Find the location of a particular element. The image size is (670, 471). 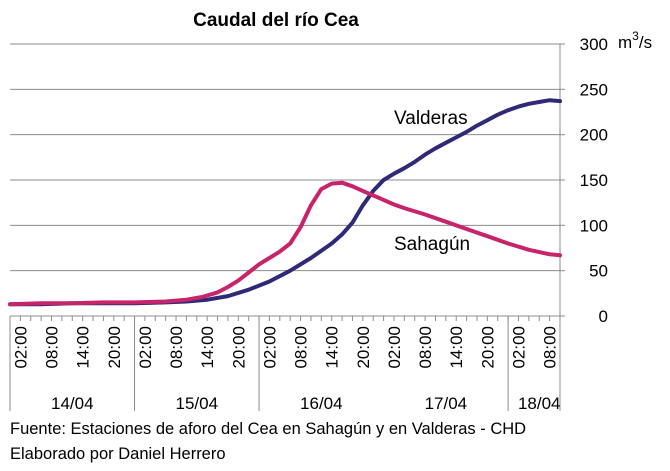

series-label-sahagun: Sahagún is located at coordinates (432, 244).